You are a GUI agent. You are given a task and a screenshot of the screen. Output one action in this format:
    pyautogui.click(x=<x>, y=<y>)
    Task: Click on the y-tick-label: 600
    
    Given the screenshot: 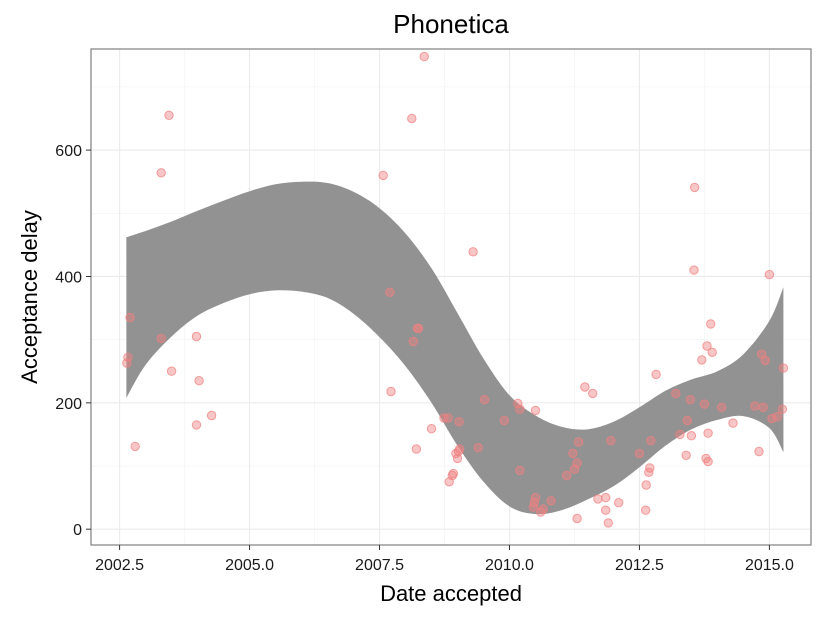 What is the action you would take?
    pyautogui.click(x=68, y=151)
    